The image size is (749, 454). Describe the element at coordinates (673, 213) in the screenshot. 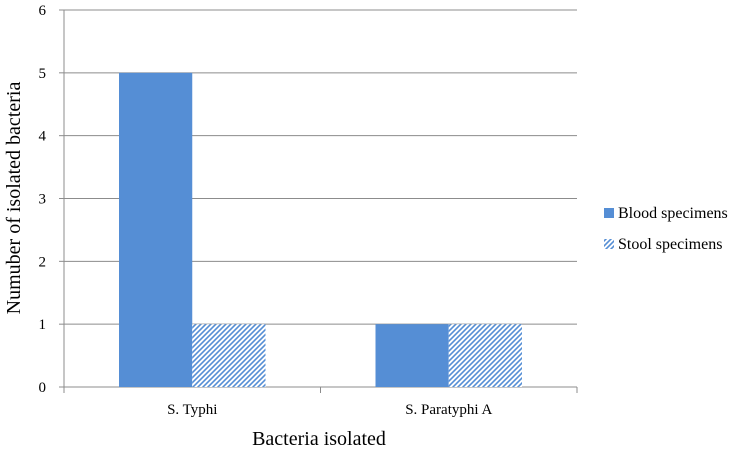

I see `legend-label: Blood specimens` at that location.